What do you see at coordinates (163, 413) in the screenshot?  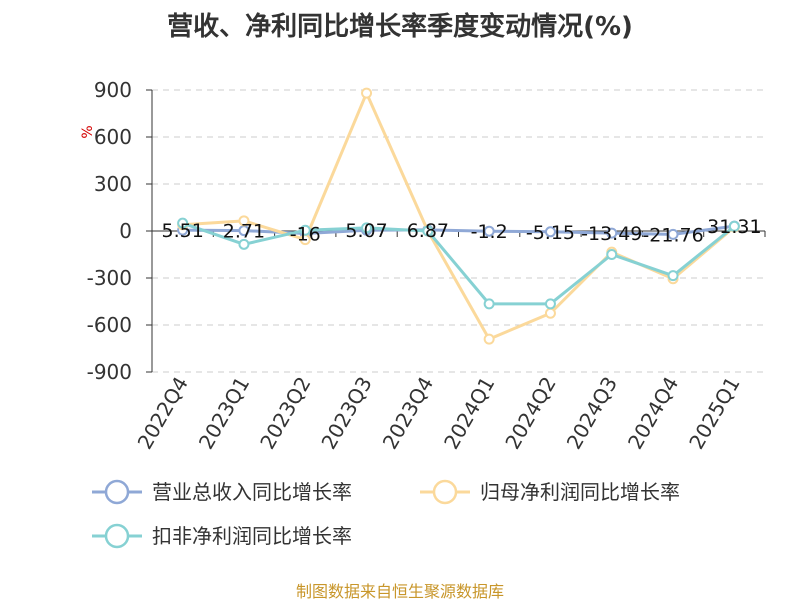 I see `x-tick-label: 2022Q4` at bounding box center [163, 413].